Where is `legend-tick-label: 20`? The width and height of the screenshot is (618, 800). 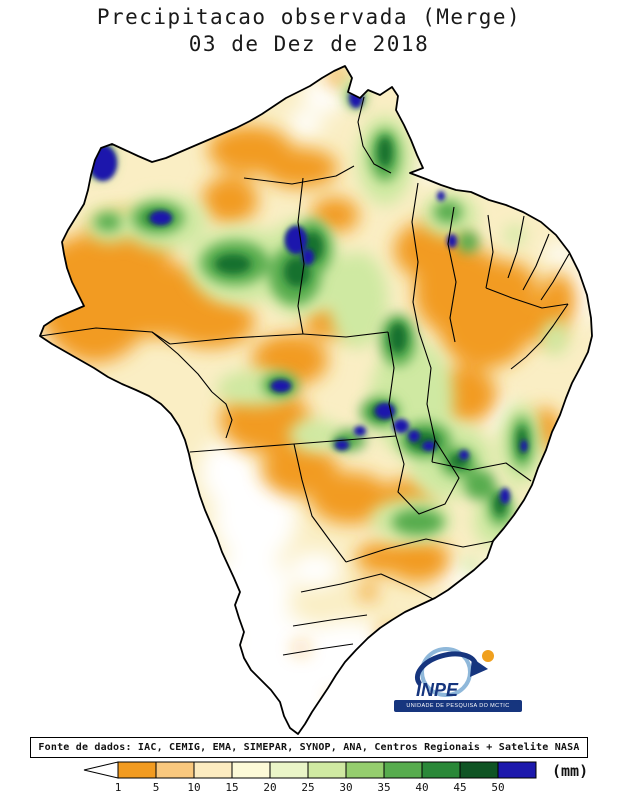 legend-tick-label: 20 is located at coordinates (269, 787).